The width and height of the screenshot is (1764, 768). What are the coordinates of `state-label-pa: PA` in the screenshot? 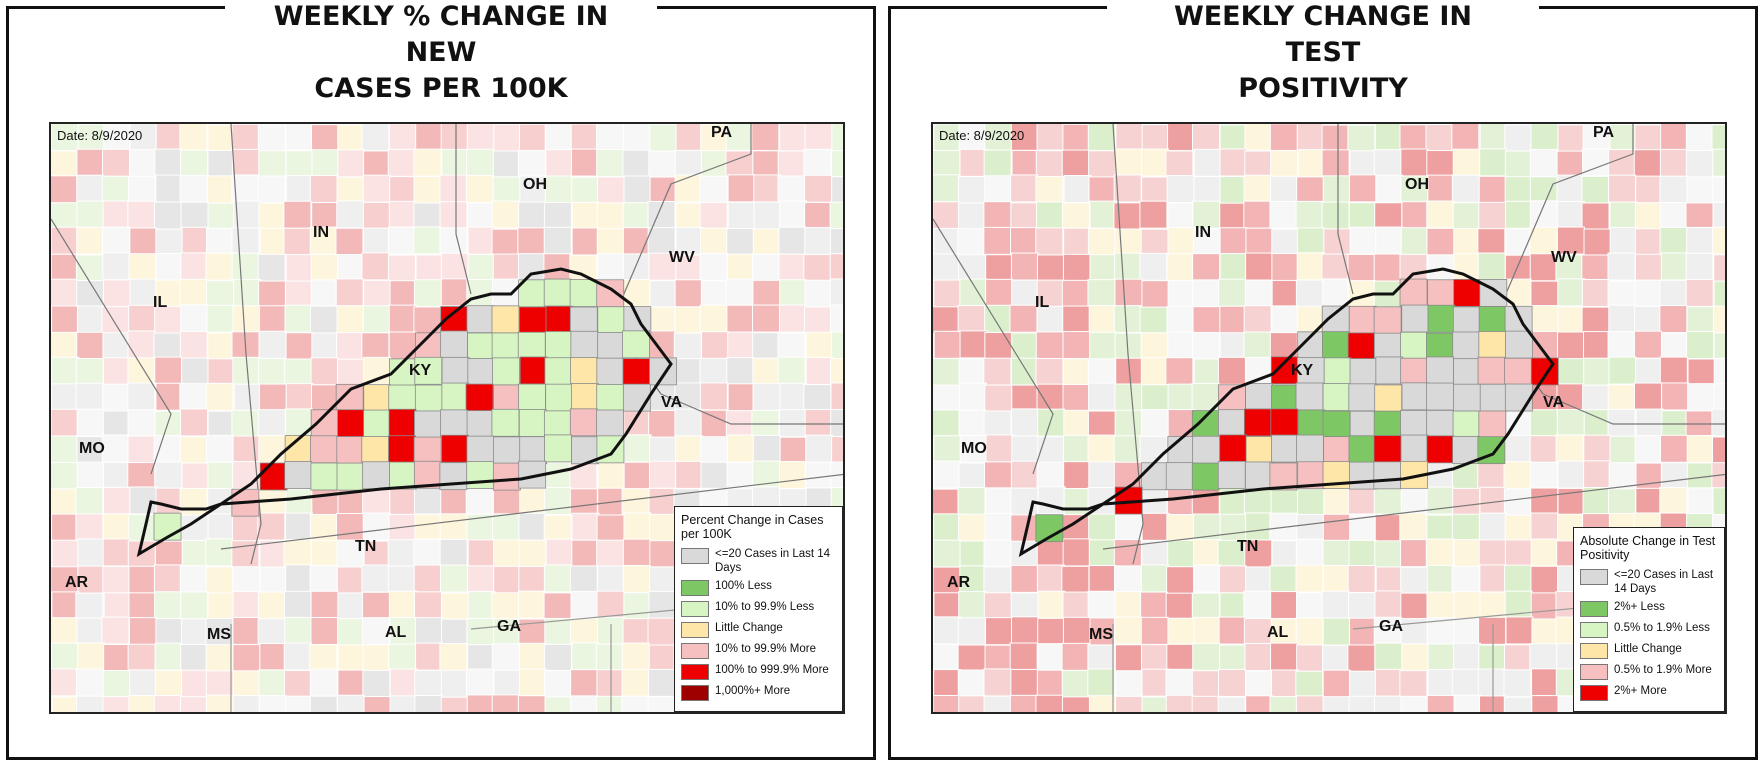 It's located at (722, 132).